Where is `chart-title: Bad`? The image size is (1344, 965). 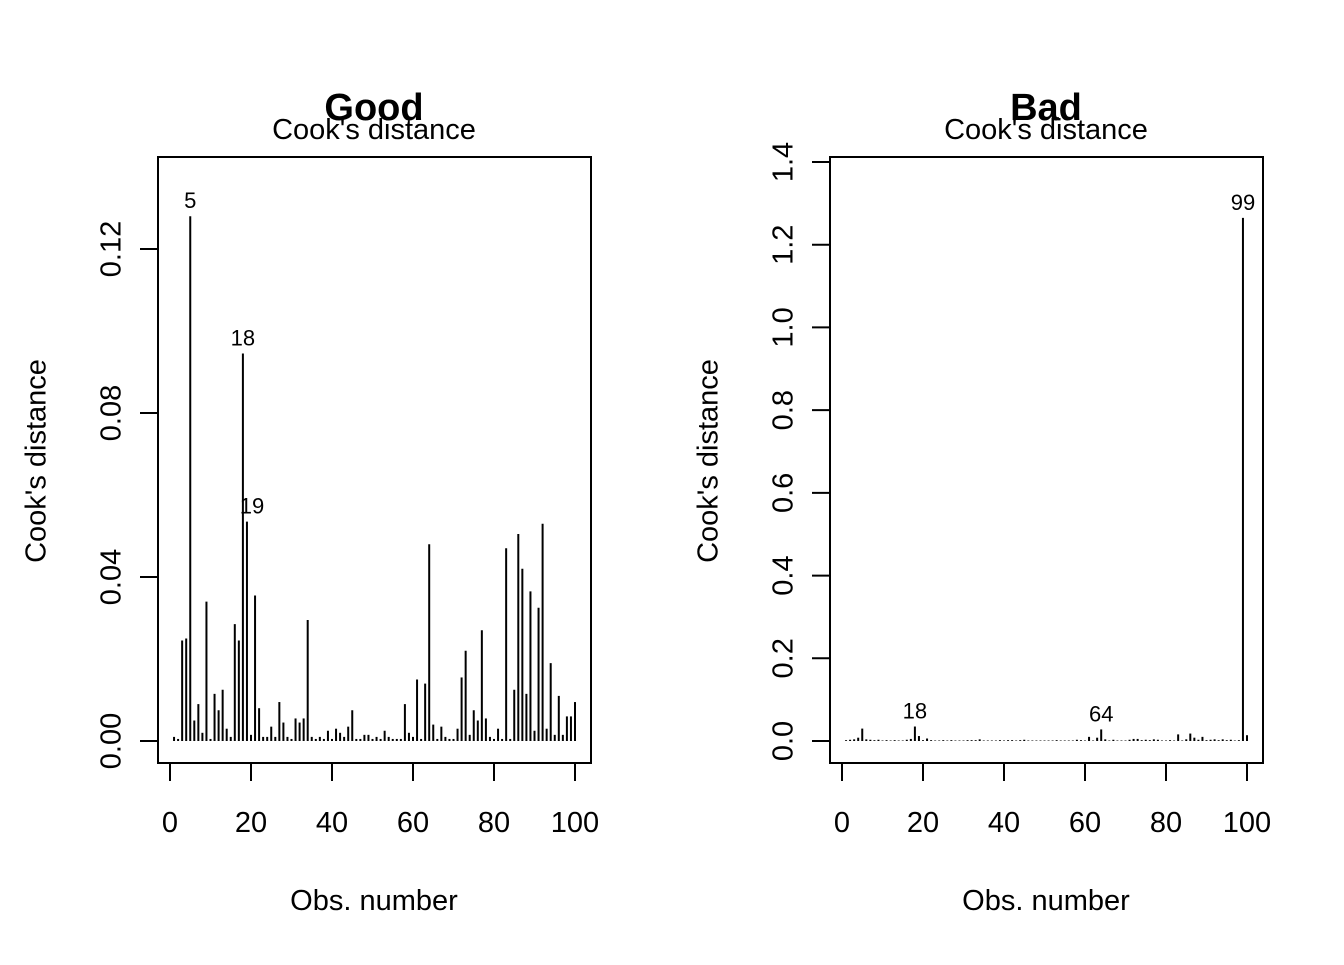 chart-title: Bad is located at coordinates (1046, 108).